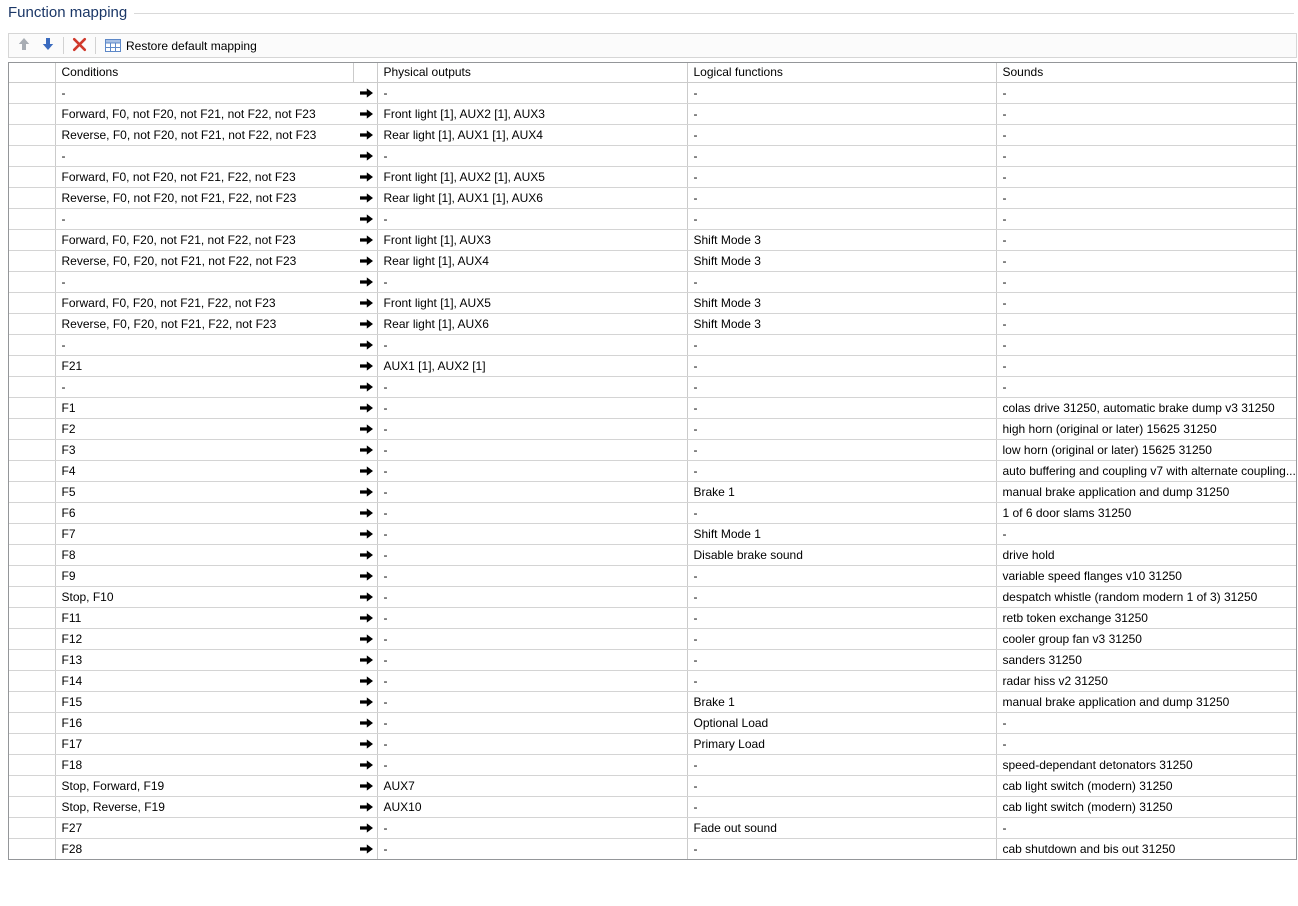  I want to click on logical-function-cell: Disable brake sound, so click(841, 555).